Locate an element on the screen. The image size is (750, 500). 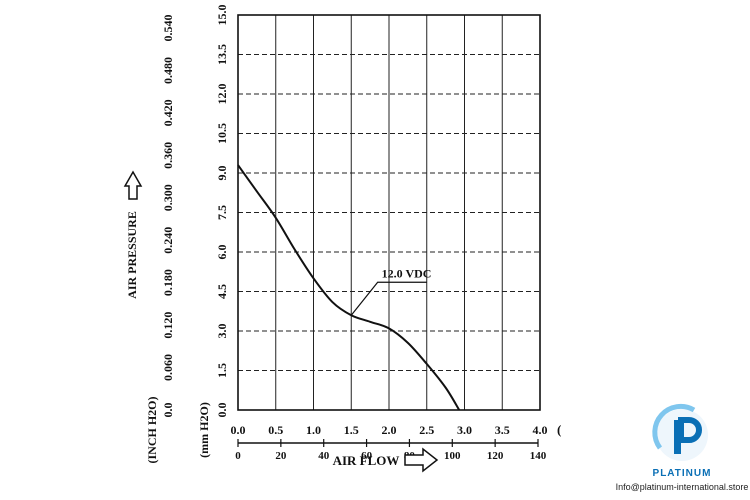
logo-arc is located at coordinates (674, 426).